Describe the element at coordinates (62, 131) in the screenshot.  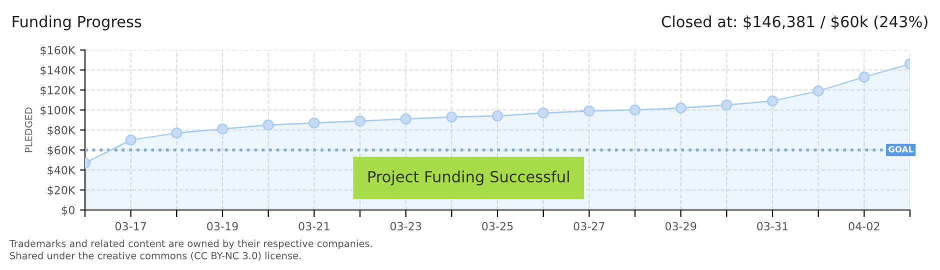
I see `y-tick-label: $80K` at that location.